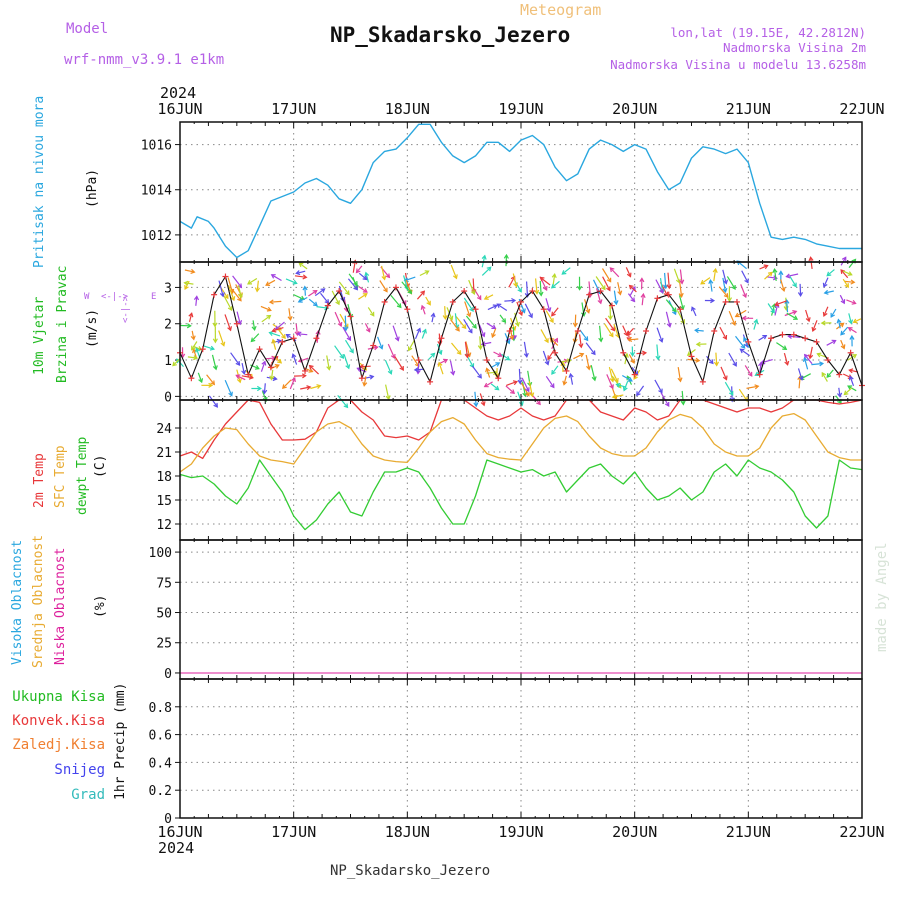 This screenshot has height=904, width=900. Describe the element at coordinates (179, 109) in the screenshot. I see `top-date-label: 16JUN` at that location.